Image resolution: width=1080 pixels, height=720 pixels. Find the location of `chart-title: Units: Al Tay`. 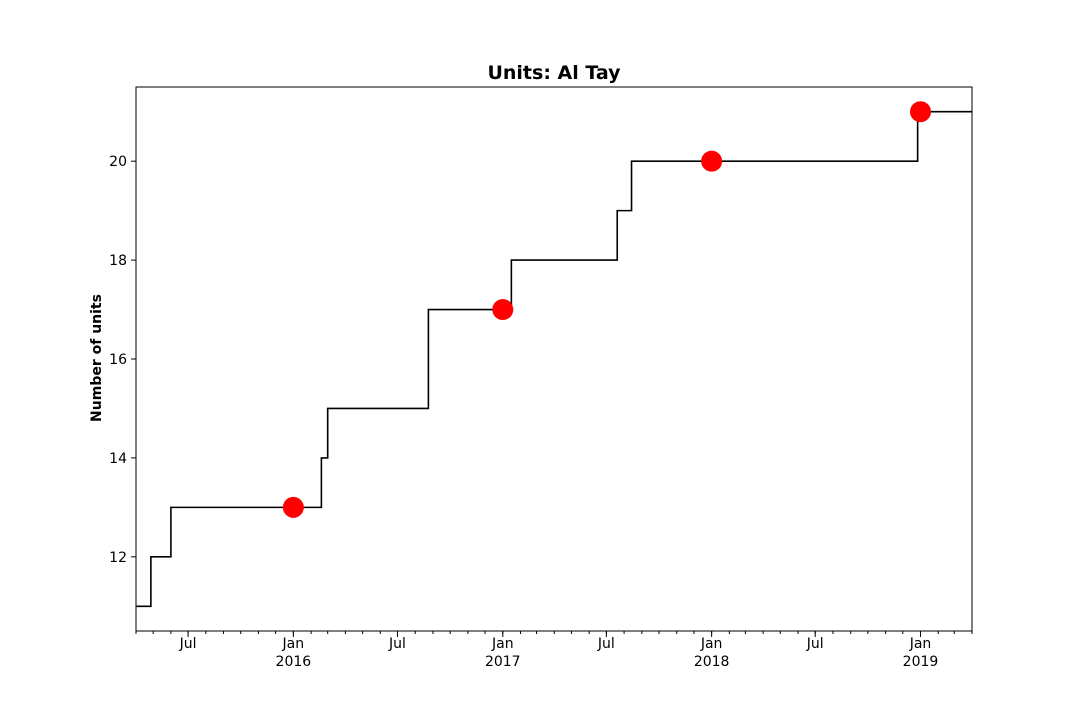

chart-title: Units: Al Tay is located at coordinates (554, 73).